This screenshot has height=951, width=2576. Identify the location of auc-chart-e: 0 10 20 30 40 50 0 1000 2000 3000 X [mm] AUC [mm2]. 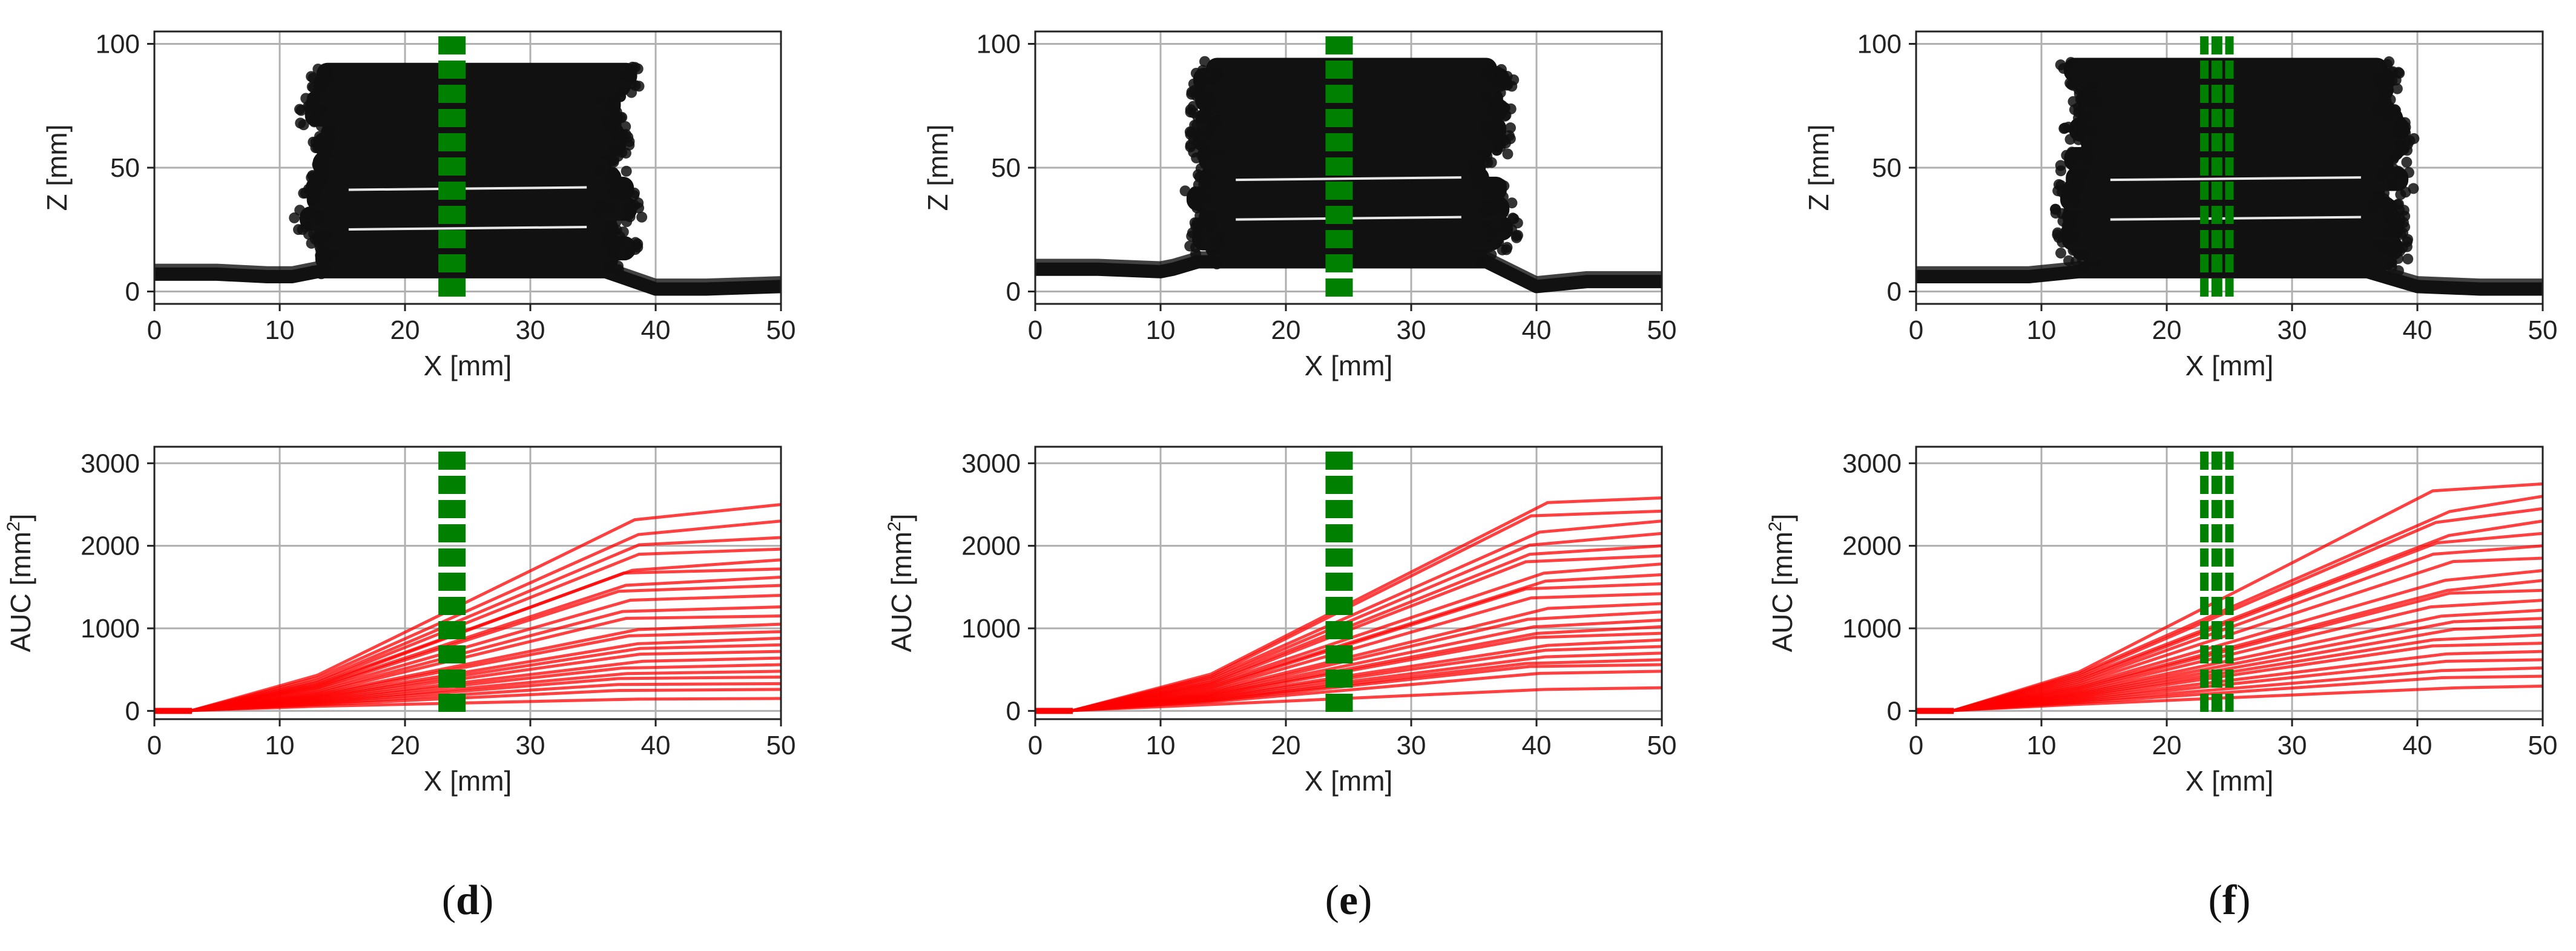
(1280, 621).